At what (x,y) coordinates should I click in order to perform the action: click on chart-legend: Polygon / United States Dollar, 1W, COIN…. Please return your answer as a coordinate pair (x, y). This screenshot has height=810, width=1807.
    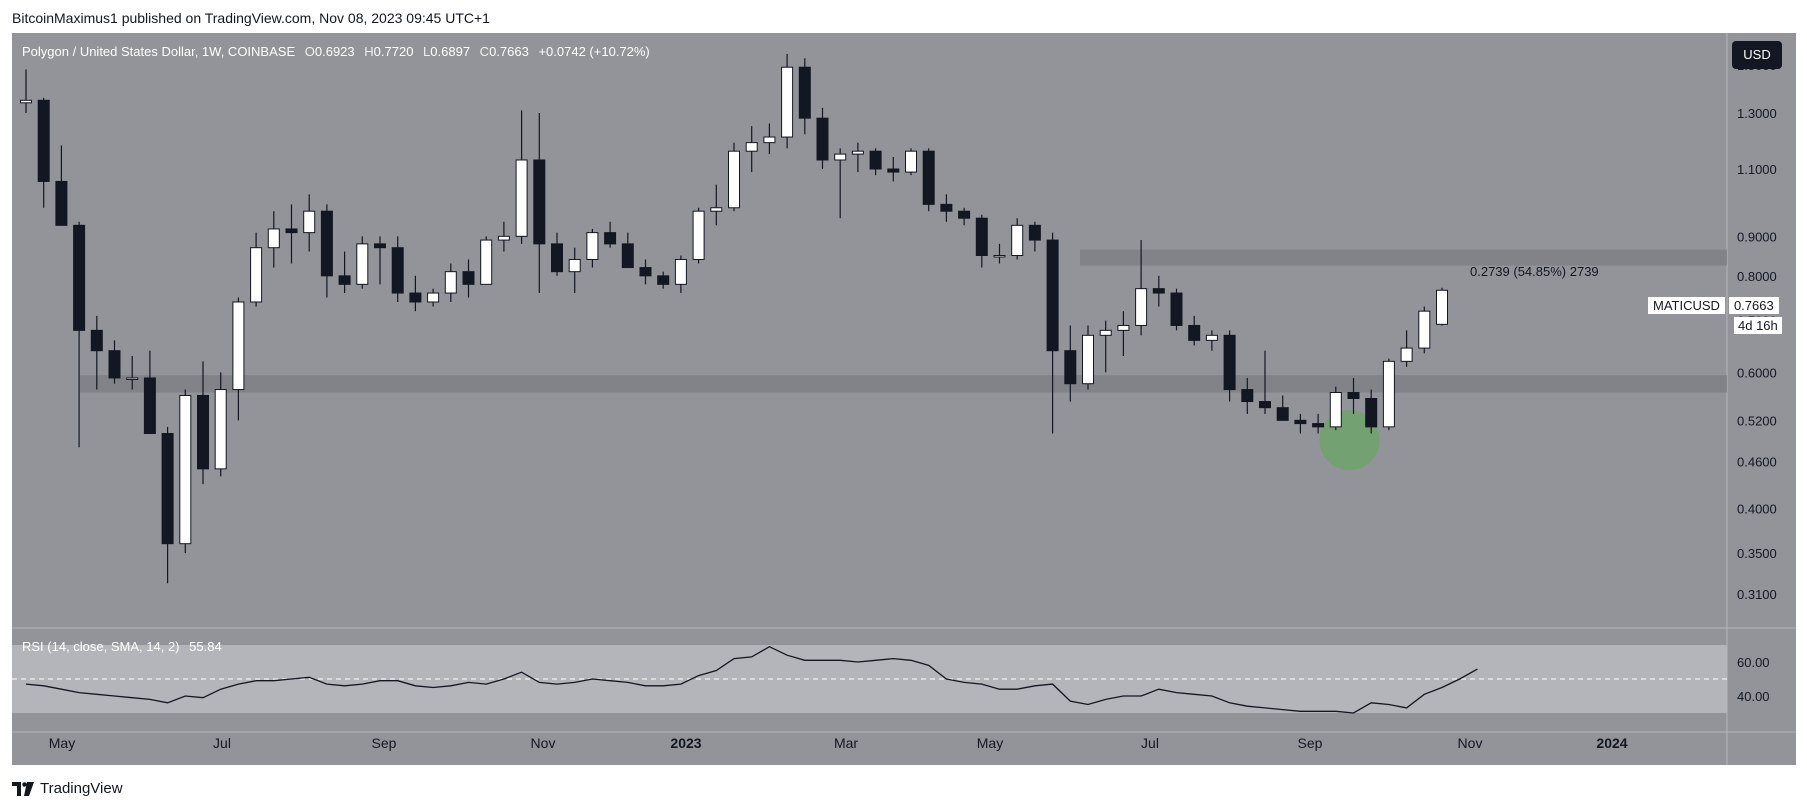
    Looking at the image, I should click on (336, 51).